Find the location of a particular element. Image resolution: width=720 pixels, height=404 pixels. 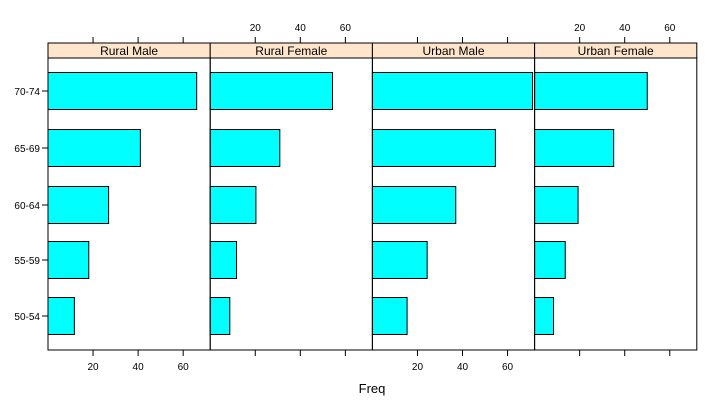

strip-label-urban-female: Urban Female is located at coordinates (616, 51).